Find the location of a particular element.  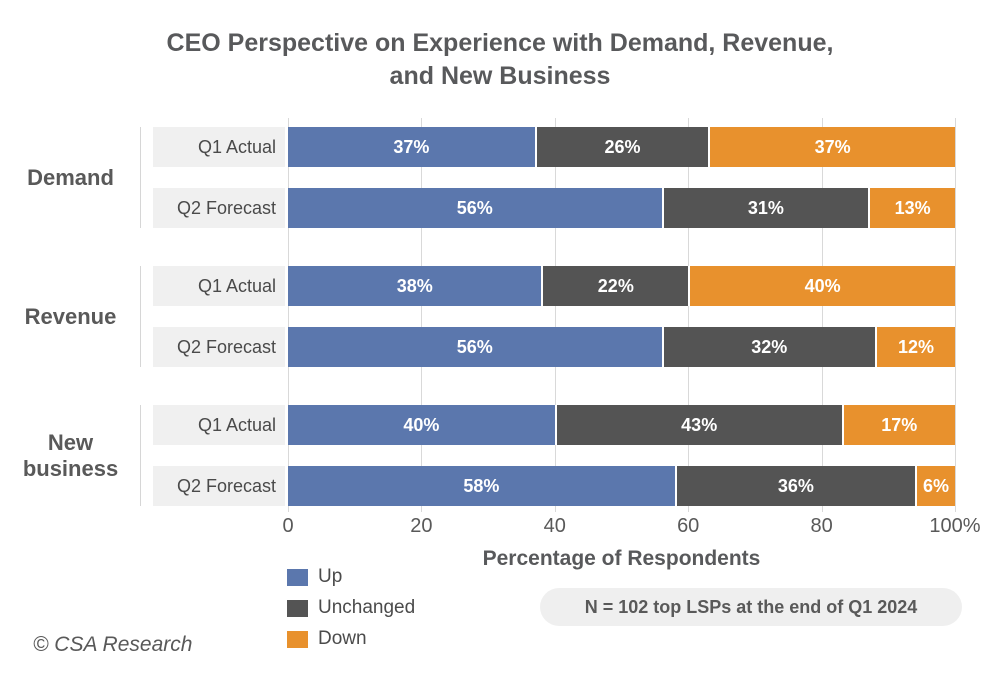

bar-segment-unchanged: 31% is located at coordinates (765, 208).